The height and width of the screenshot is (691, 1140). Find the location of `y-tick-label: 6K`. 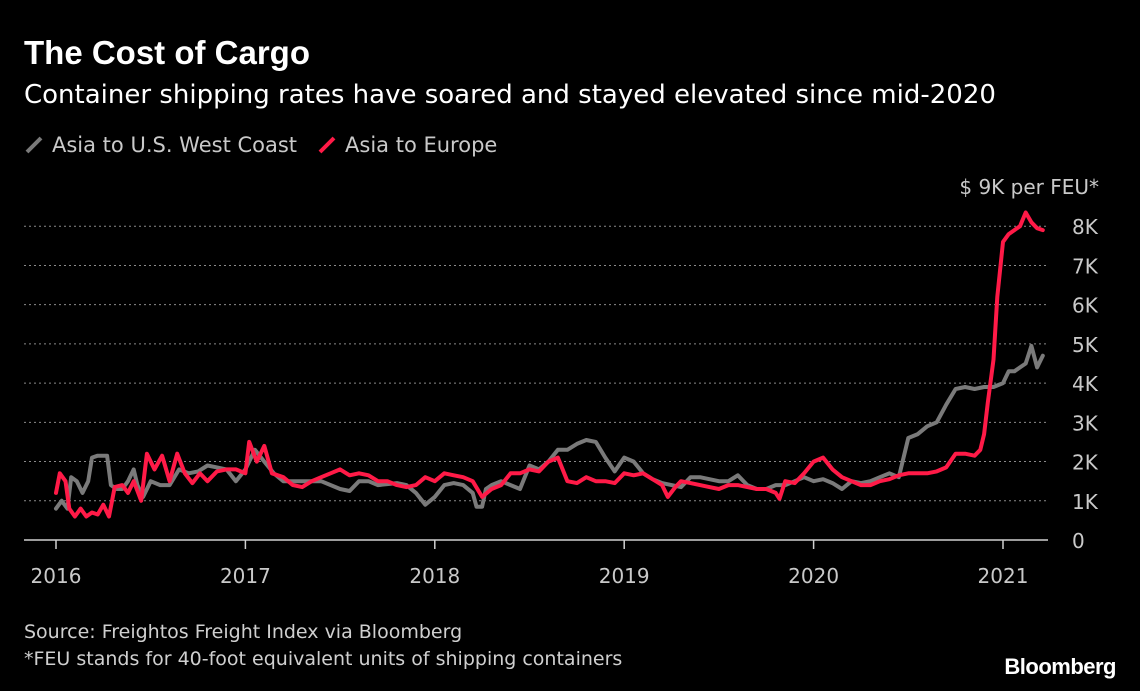

y-tick-label: 6K is located at coordinates (1085, 306).